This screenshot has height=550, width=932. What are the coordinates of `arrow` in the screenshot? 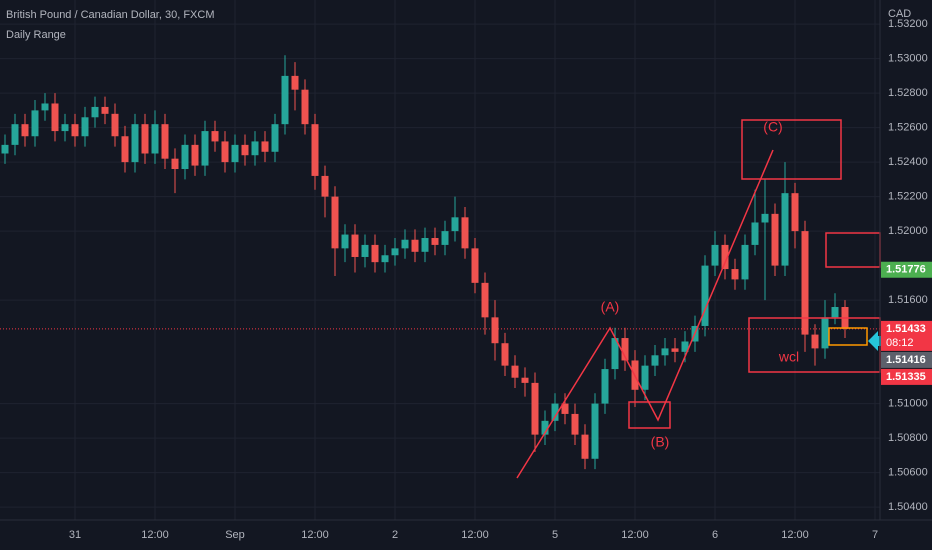 It's located at (875, 341).